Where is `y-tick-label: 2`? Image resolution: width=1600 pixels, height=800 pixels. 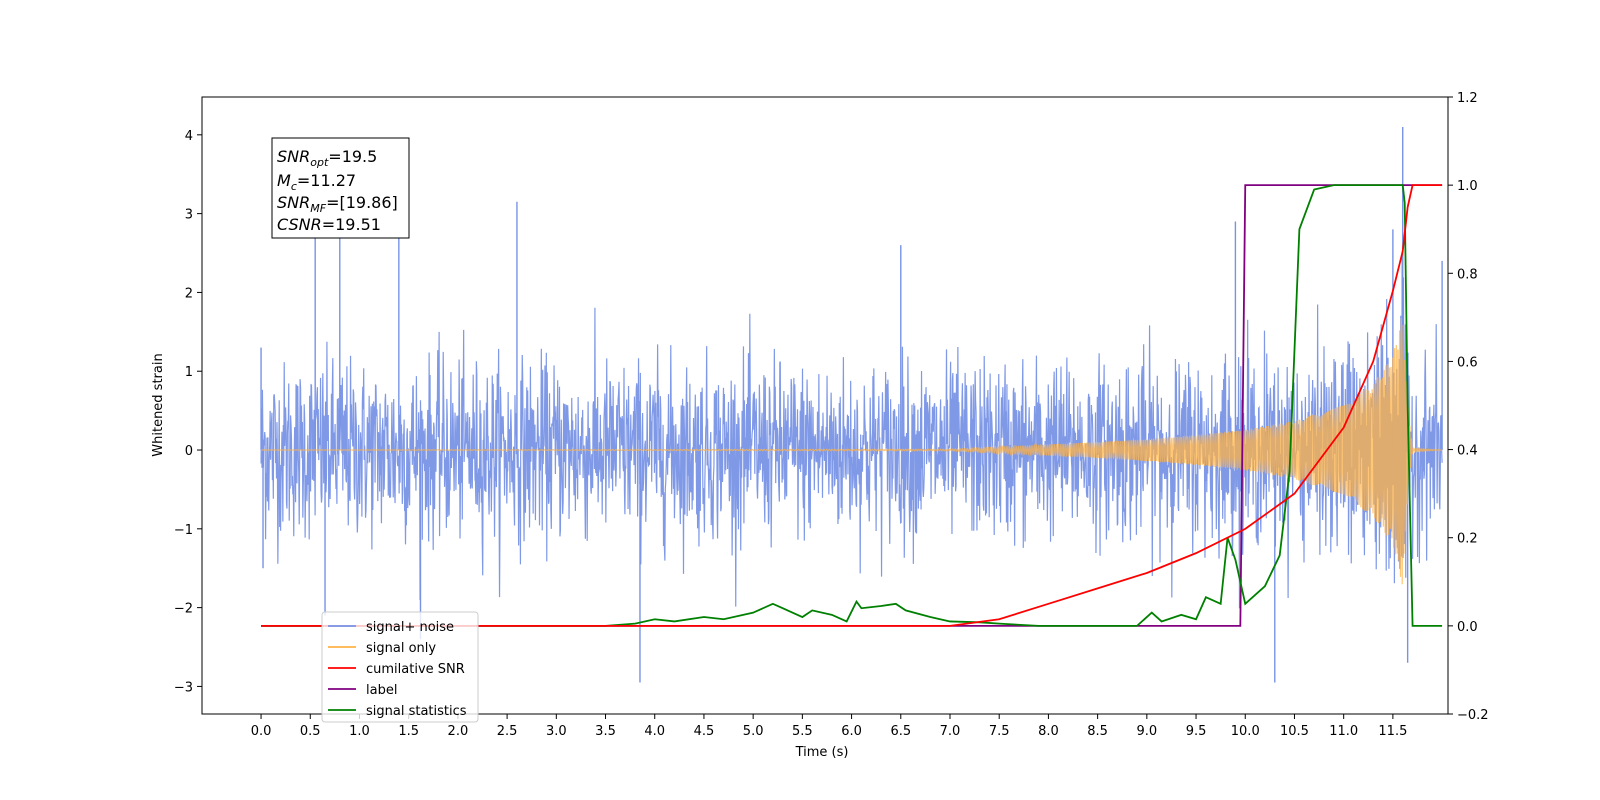 y-tick-label: 2 is located at coordinates (189, 293).